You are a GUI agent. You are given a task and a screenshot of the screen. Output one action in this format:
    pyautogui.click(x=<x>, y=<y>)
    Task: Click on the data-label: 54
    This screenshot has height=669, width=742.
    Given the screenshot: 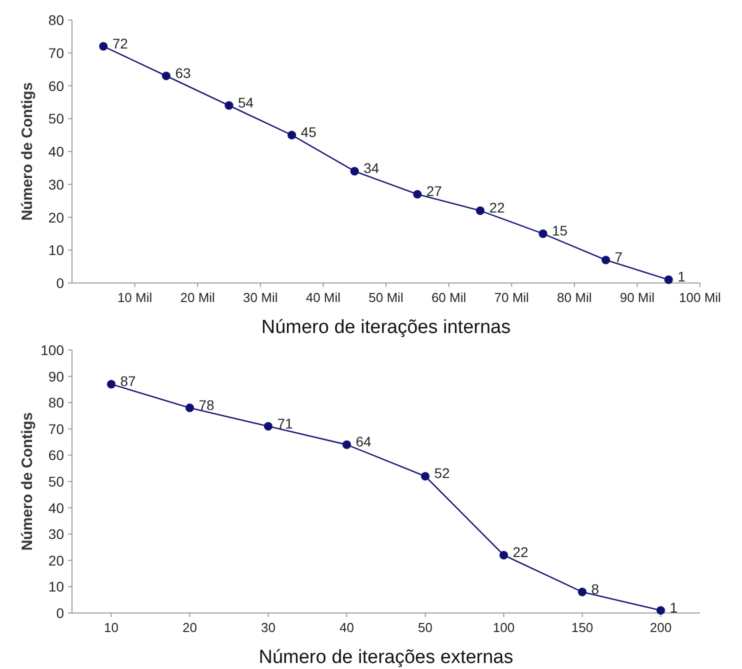 What is the action you would take?
    pyautogui.click(x=246, y=102)
    